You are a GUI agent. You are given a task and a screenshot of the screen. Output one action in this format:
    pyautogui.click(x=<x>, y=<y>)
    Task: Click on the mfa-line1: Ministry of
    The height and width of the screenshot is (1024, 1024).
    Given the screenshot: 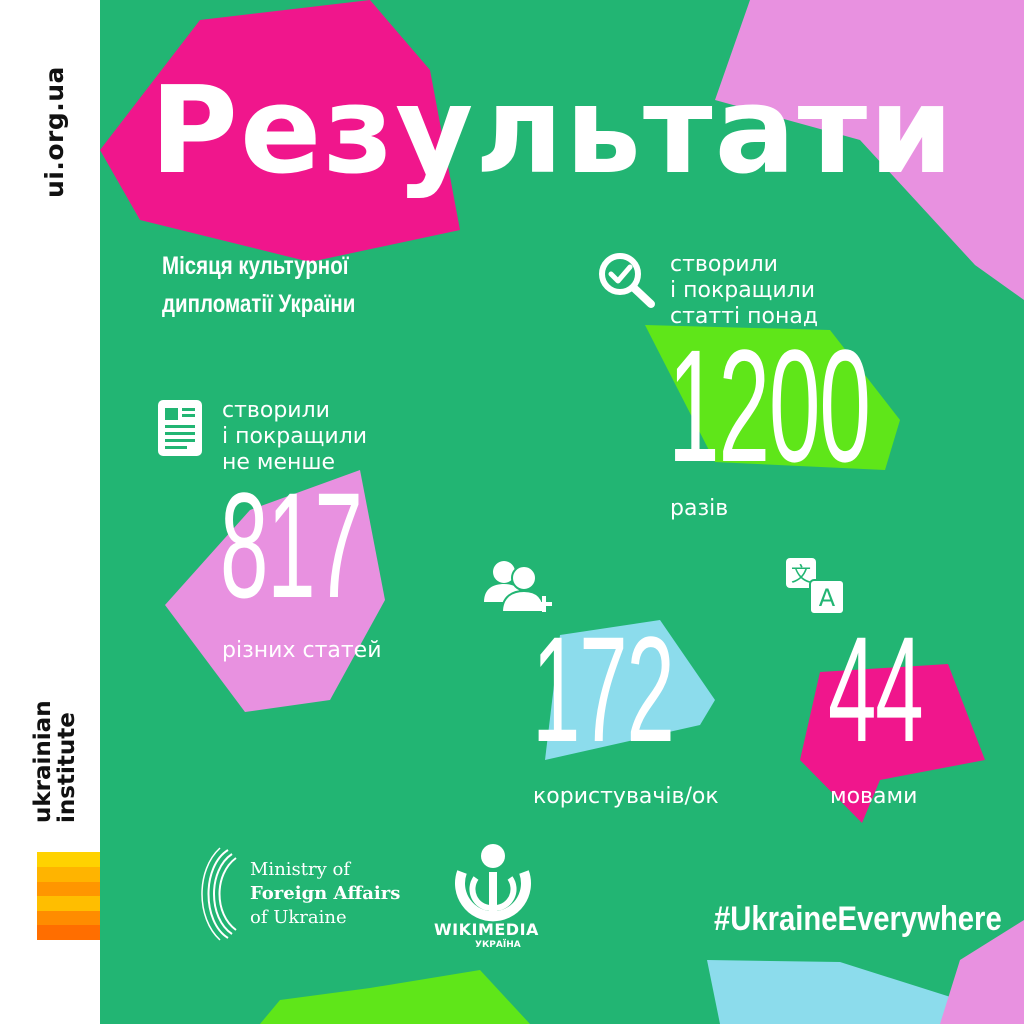 What is the action you would take?
    pyautogui.click(x=300, y=869)
    